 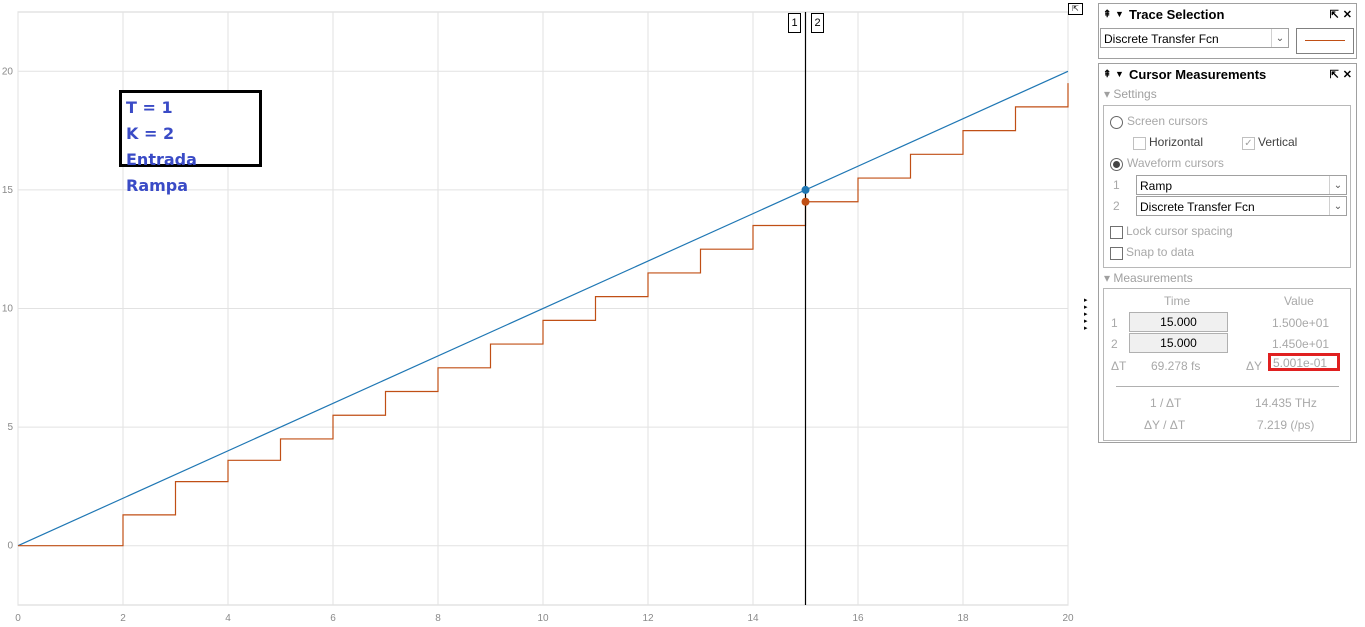 What do you see at coordinates (963, 618) in the screenshot?
I see `x-tick-label: 18` at bounding box center [963, 618].